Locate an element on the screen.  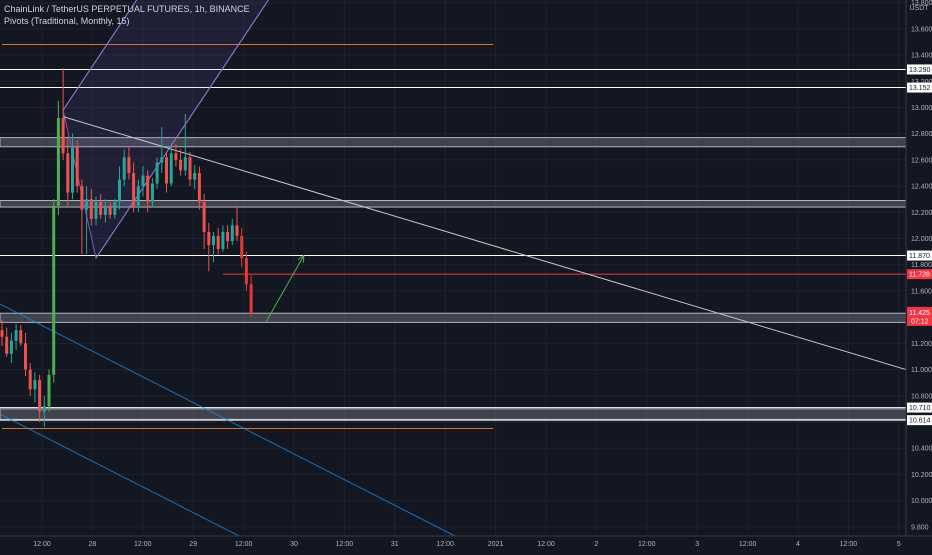
price-axis-currency: USDT is located at coordinates (919, 8).